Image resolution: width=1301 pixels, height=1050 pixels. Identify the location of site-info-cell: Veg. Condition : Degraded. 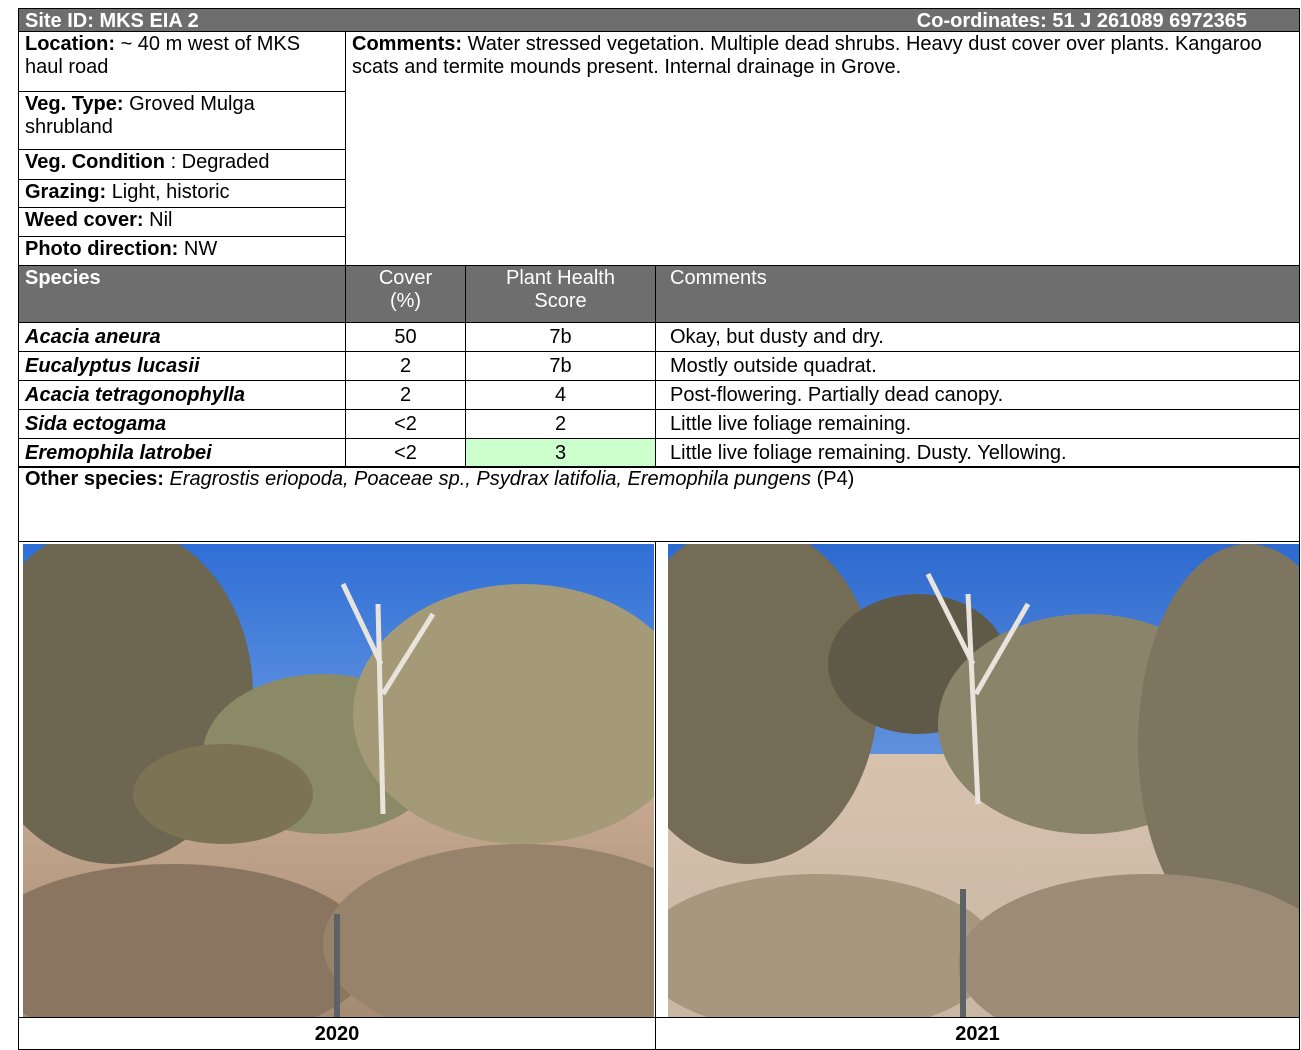
(182, 164).